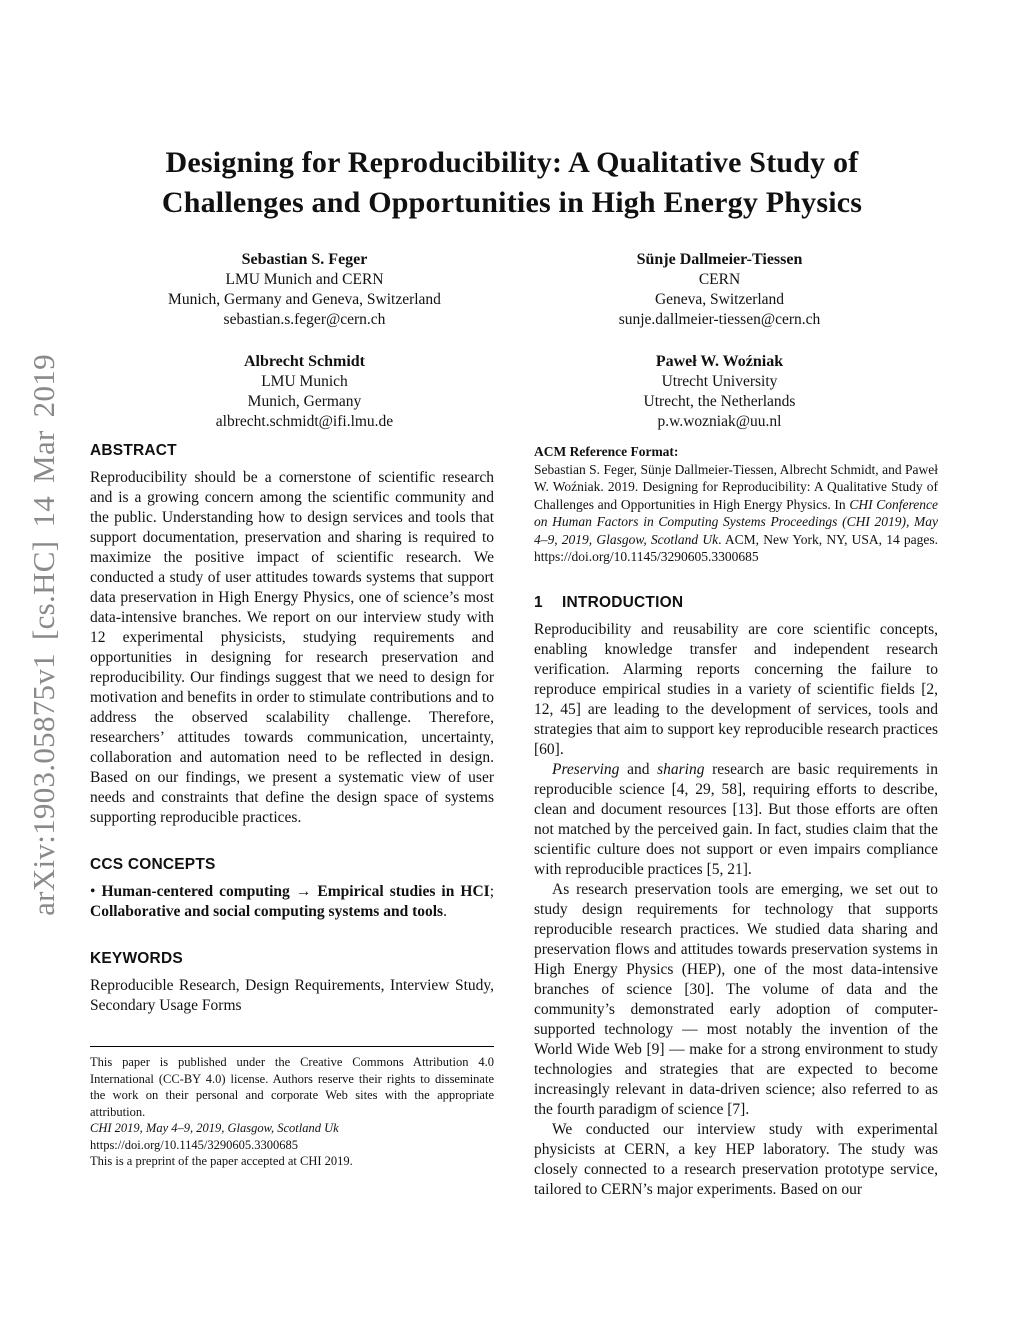 Image resolution: width=1024 pixels, height=1325 pixels. What do you see at coordinates (586, 769) in the screenshot?
I see `intro-p2-italic-preserving: Preserving` at bounding box center [586, 769].